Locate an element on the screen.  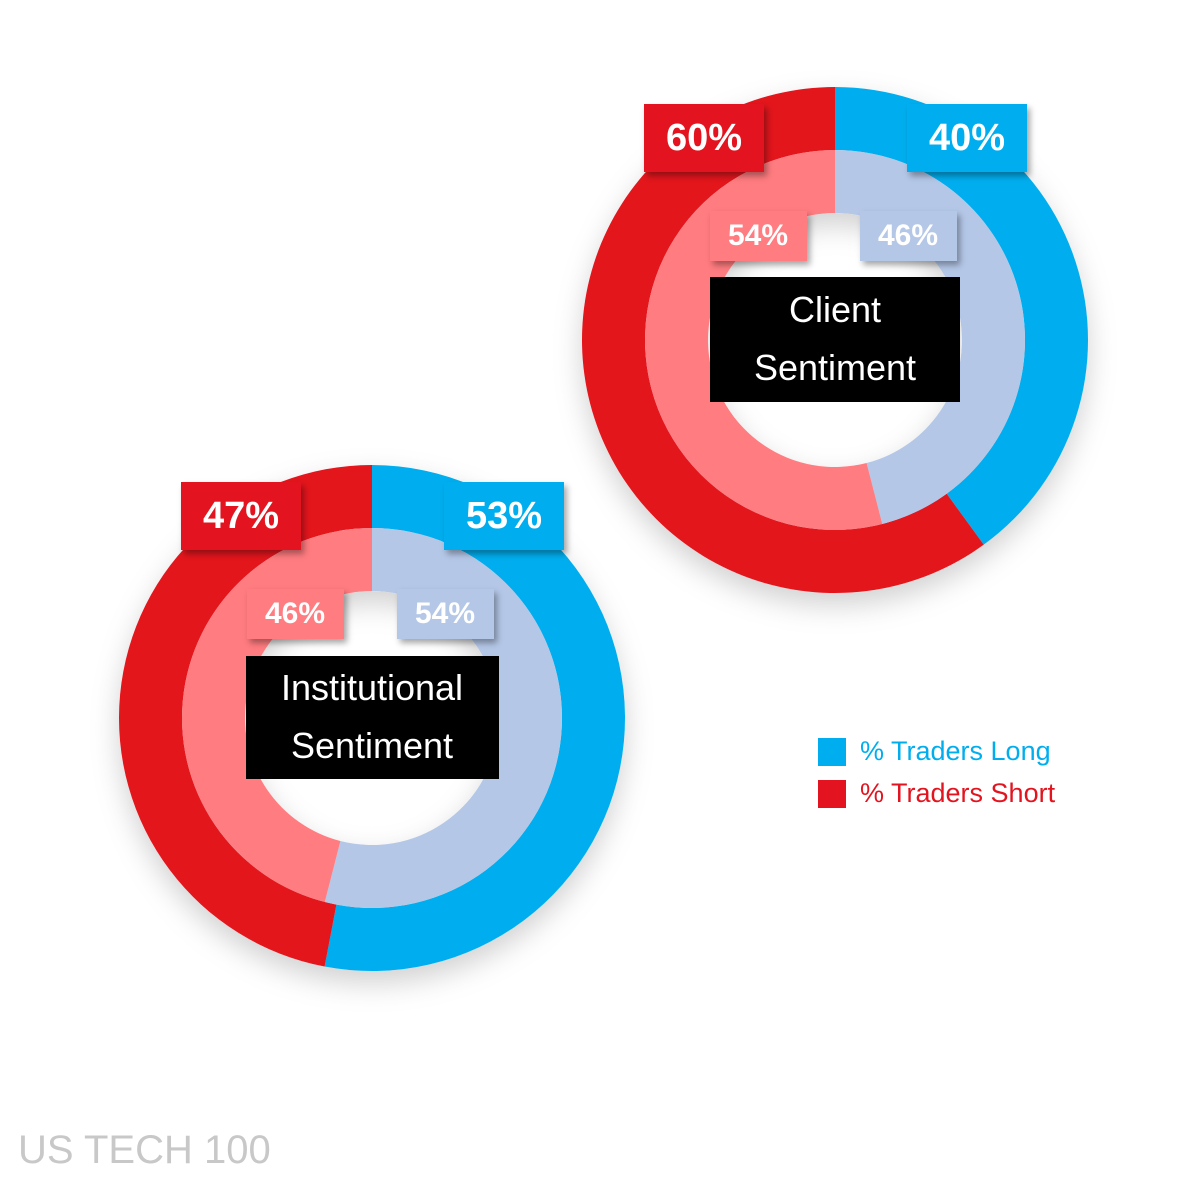
legend-label: % Traders Short is located at coordinates (958, 793).